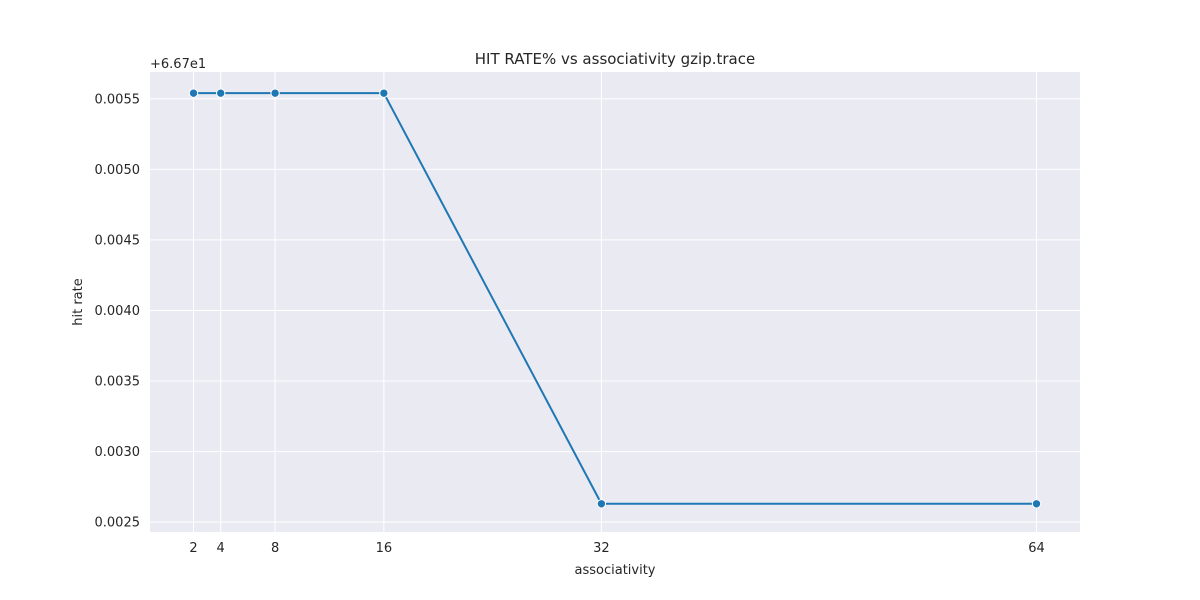  I want to click on y-tick-label: 0.0040, so click(118, 311).